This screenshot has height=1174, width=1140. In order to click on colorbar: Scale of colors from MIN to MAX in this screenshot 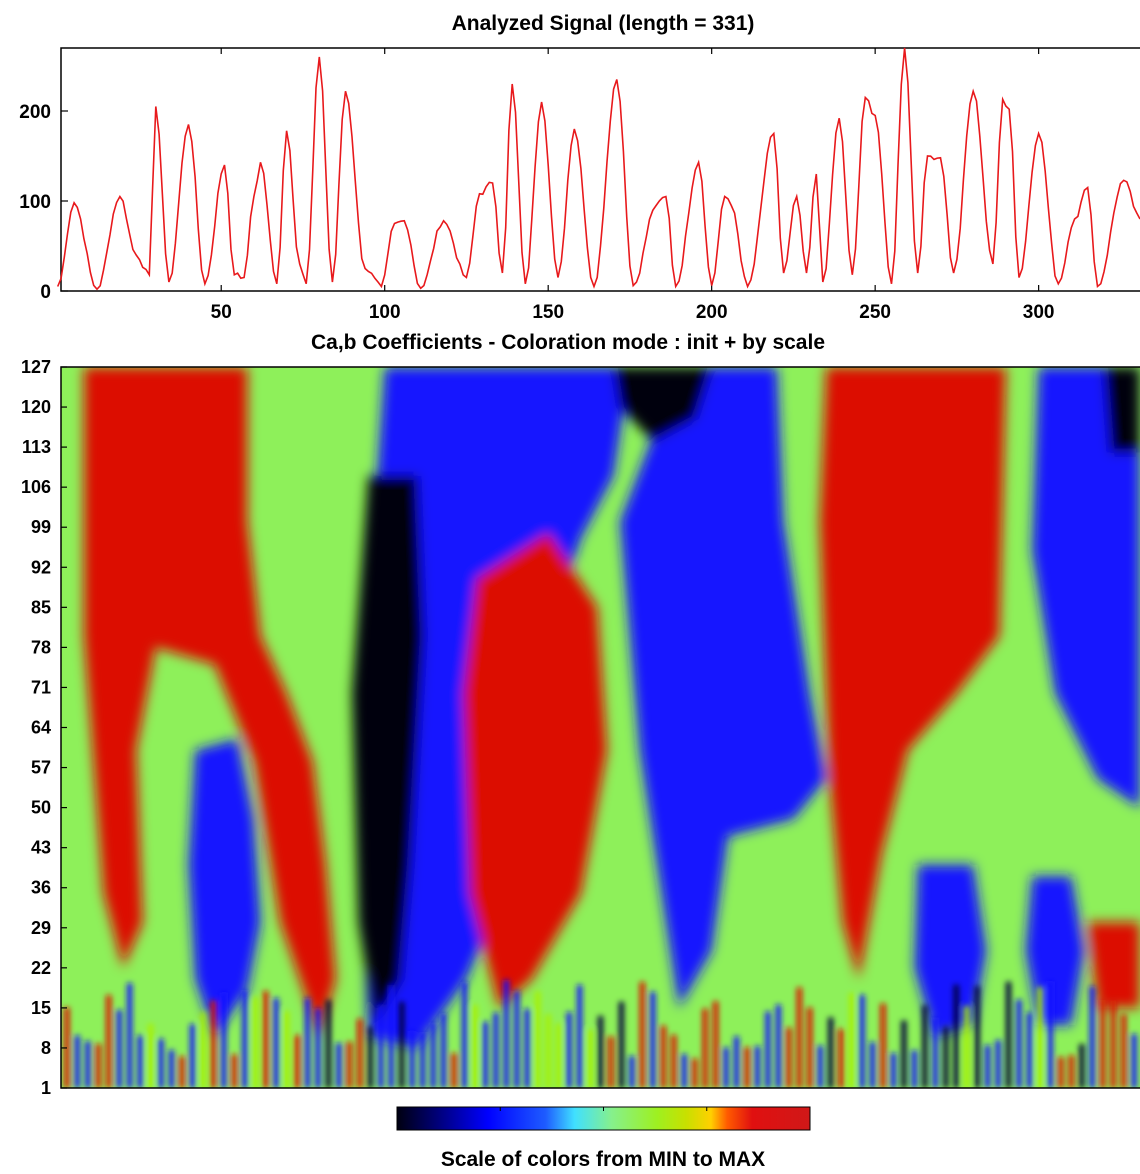, I will do `click(603, 1138)`.